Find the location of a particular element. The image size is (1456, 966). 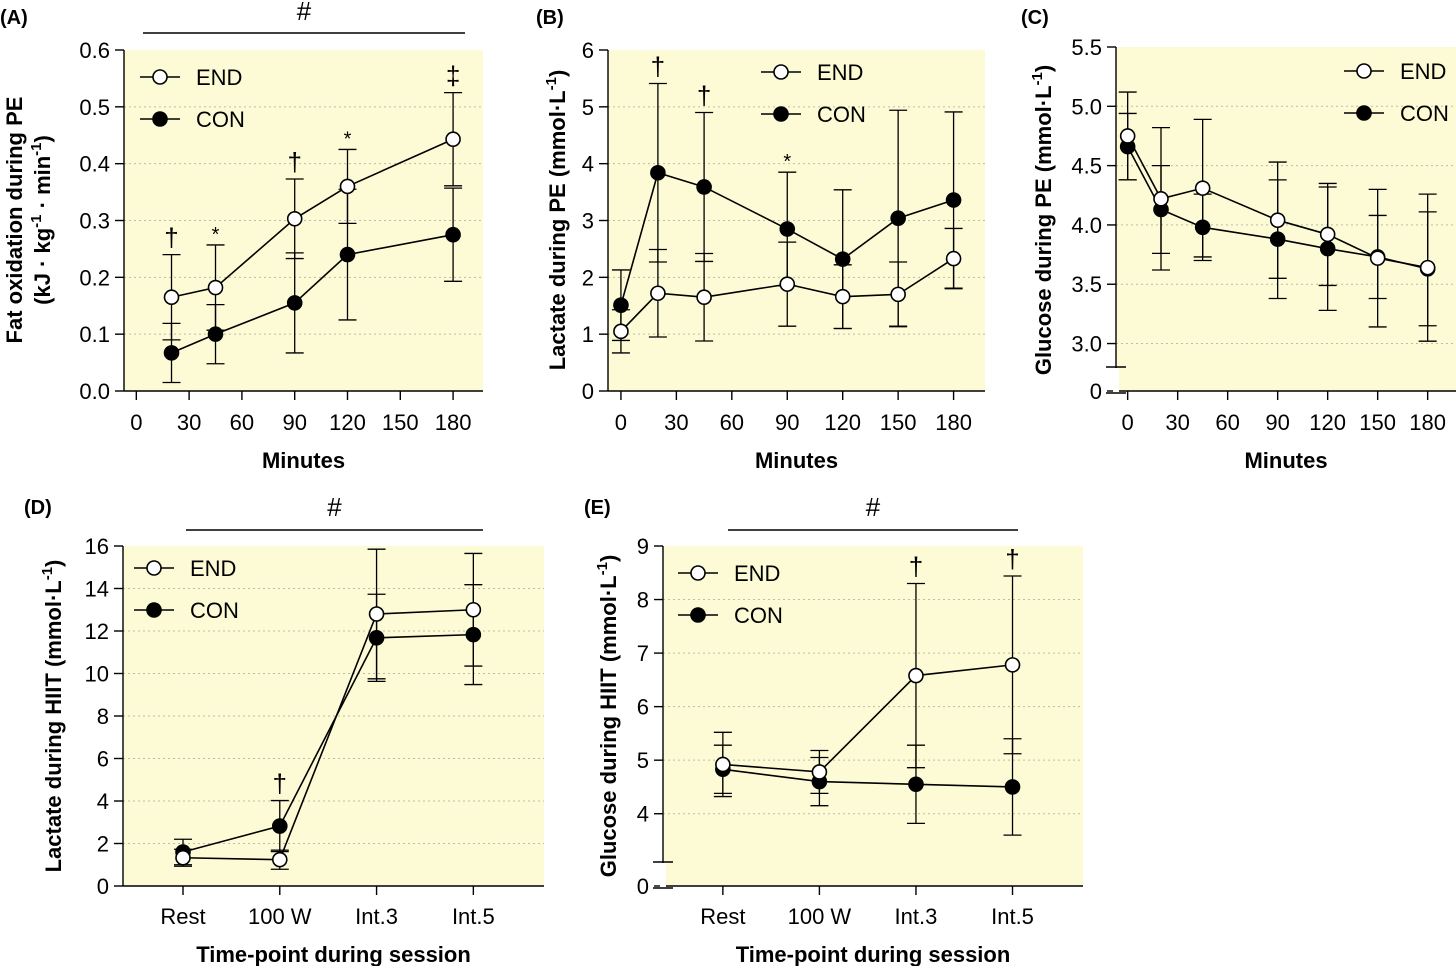

y-tick-label: 3.0 is located at coordinates (1086, 344).